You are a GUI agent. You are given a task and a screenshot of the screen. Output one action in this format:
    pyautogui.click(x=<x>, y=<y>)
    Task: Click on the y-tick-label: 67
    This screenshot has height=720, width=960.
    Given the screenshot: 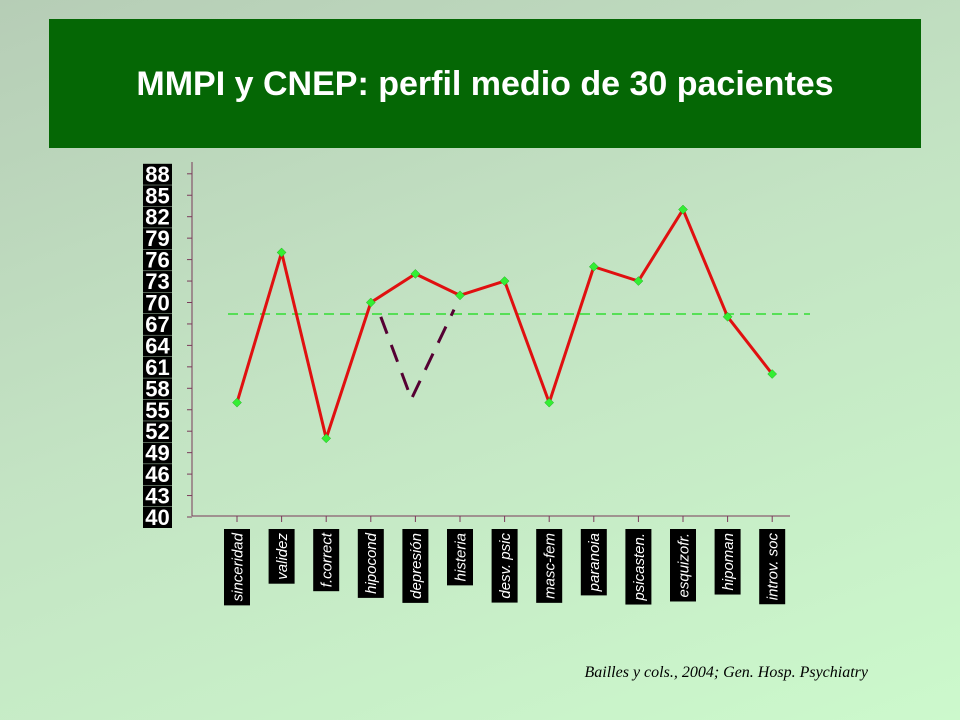 What is the action you would take?
    pyautogui.click(x=157, y=324)
    